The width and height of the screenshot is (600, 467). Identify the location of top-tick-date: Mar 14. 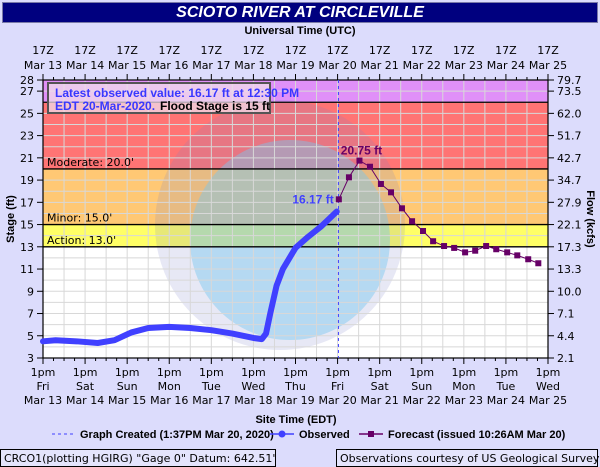
(85, 65).